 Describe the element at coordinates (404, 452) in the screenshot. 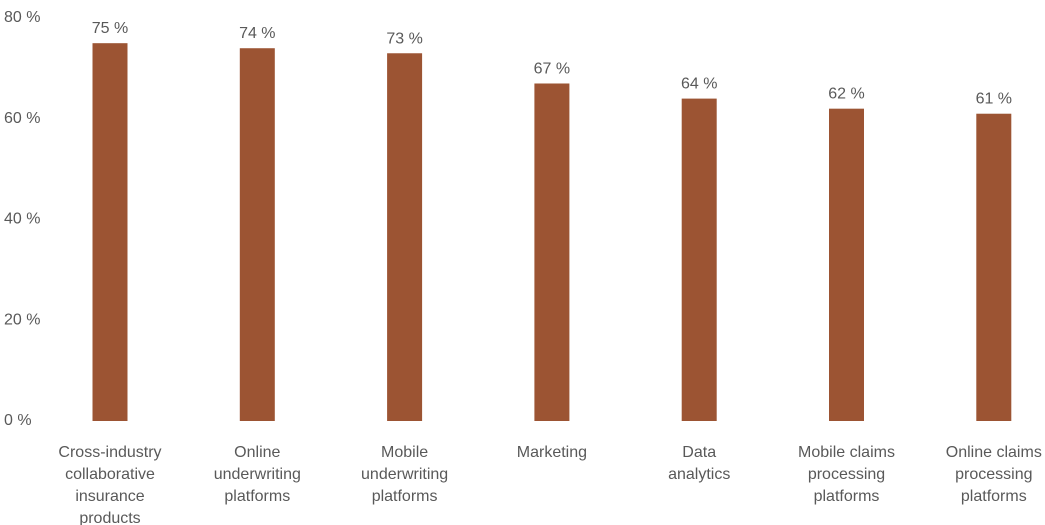

I see `x-tick-label-line: Mobile` at that location.